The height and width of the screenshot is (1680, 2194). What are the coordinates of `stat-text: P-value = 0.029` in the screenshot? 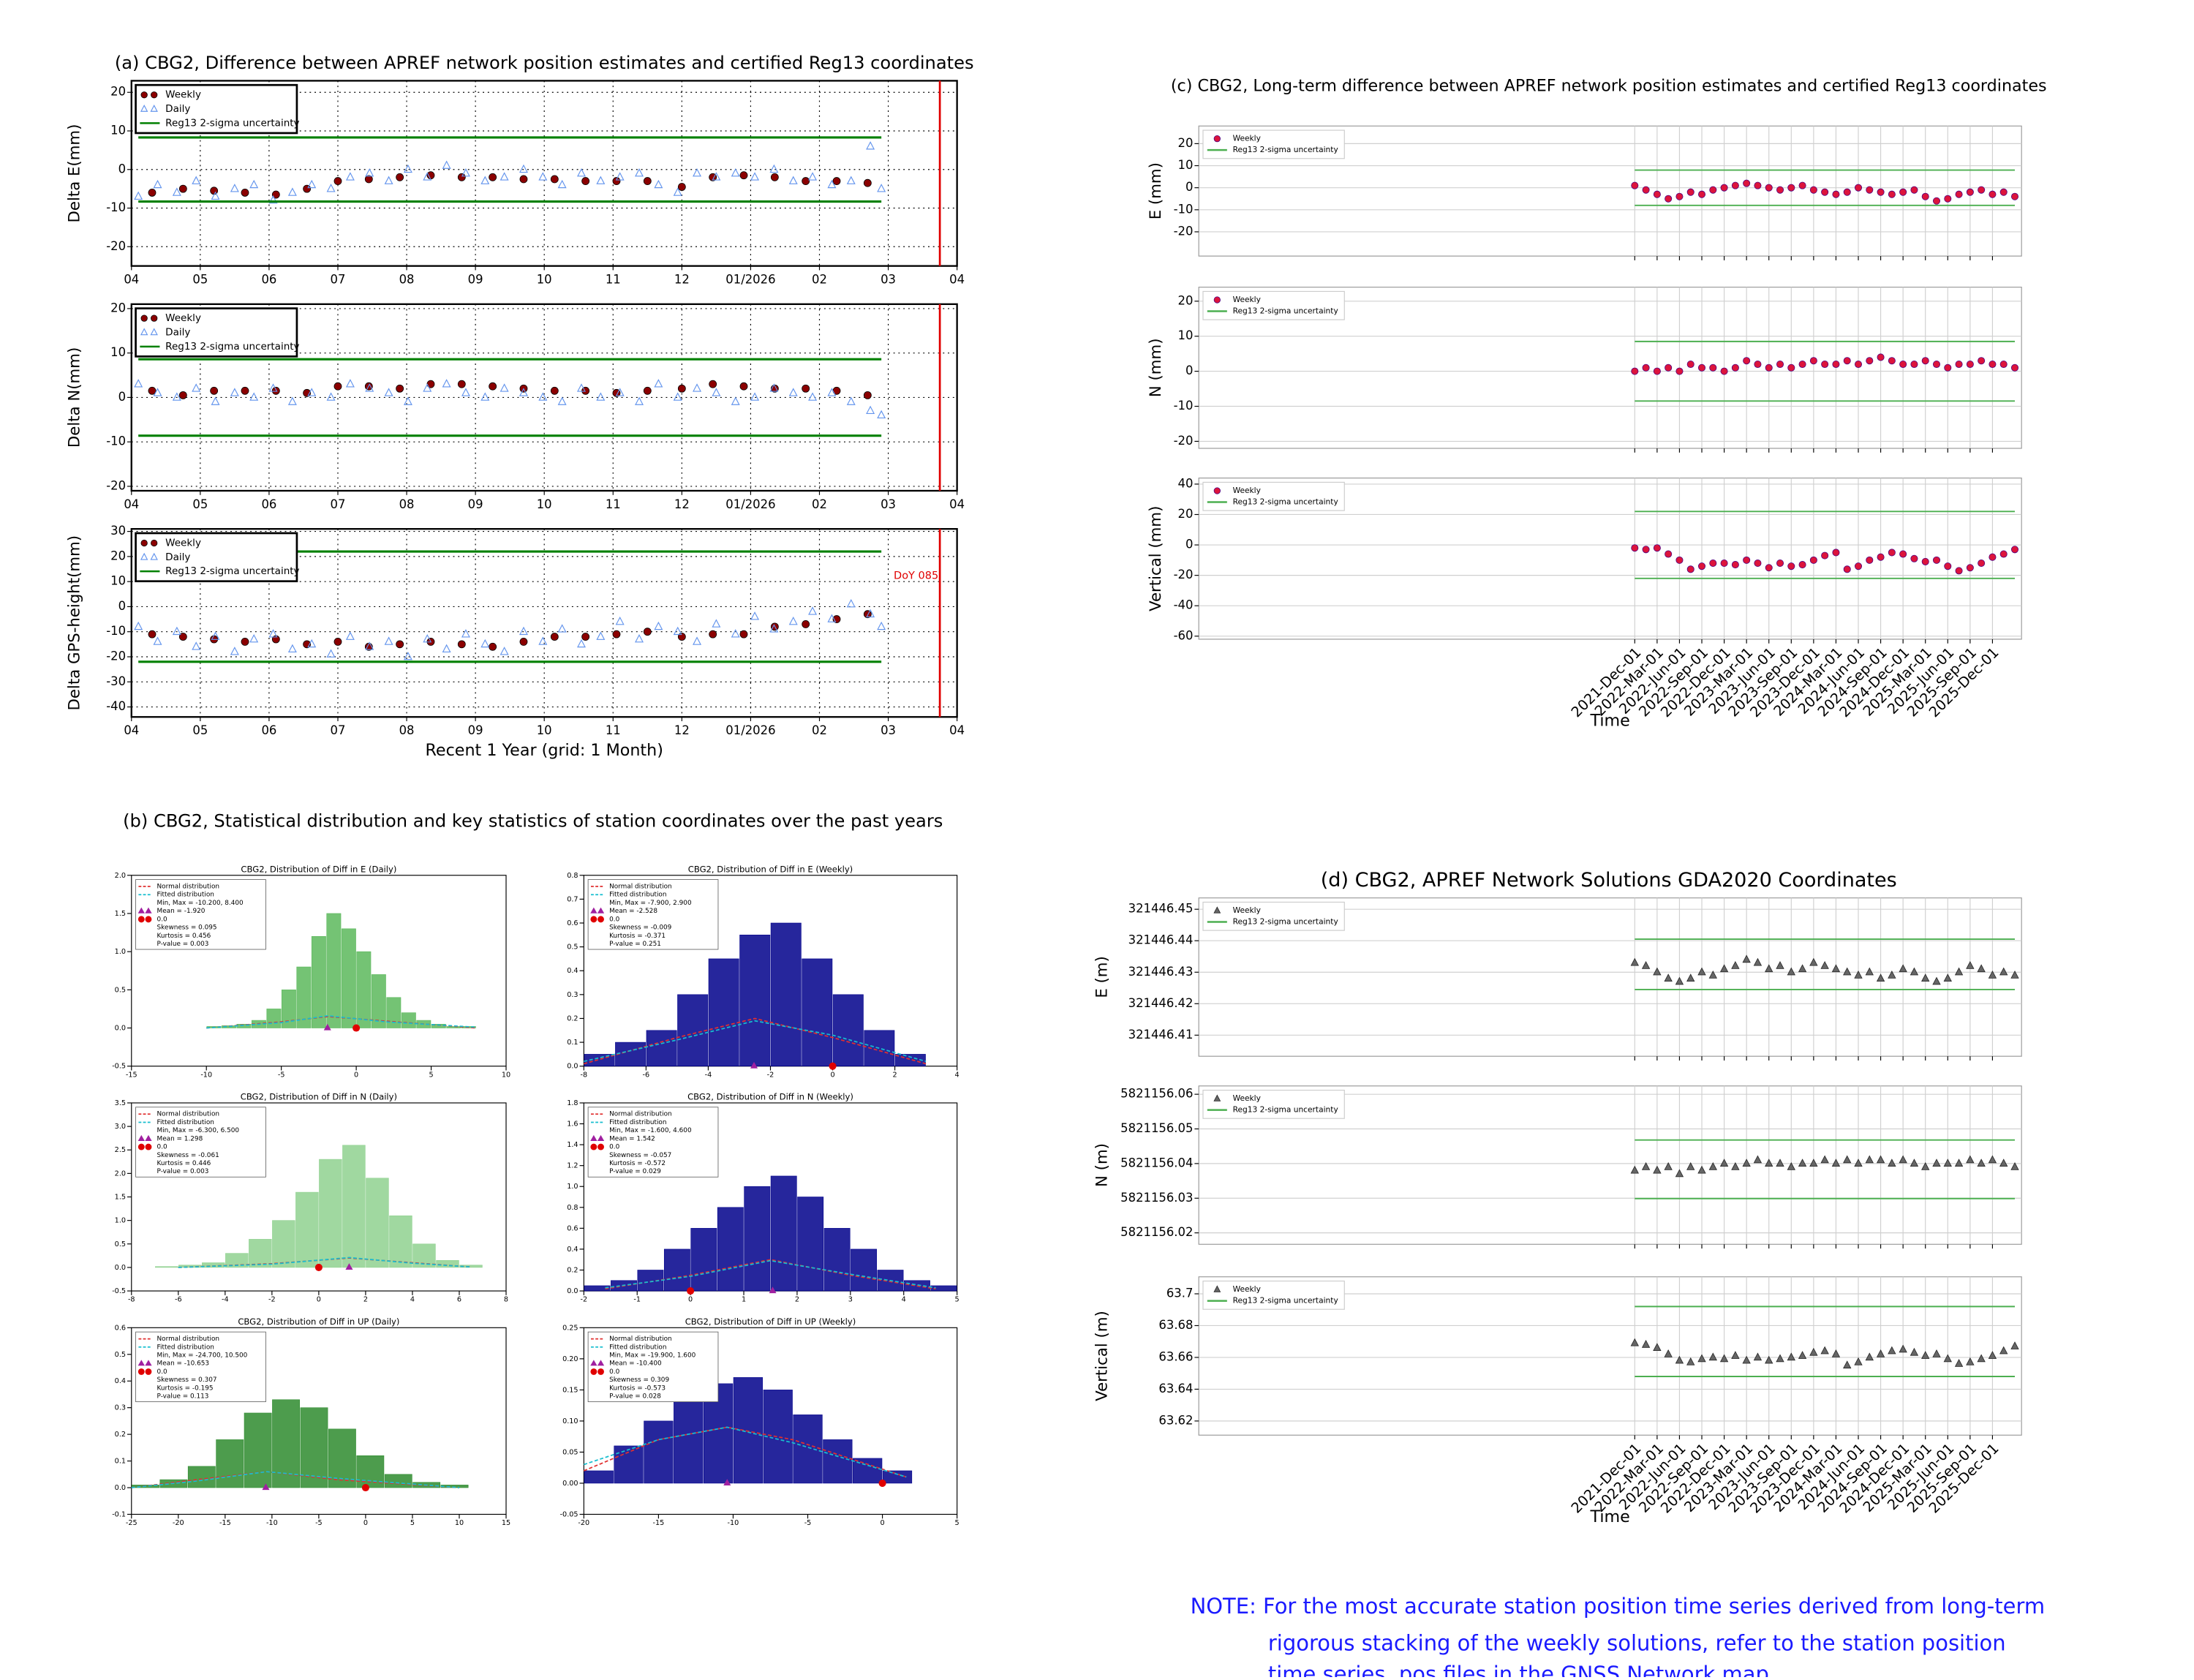 It's located at (635, 1171).